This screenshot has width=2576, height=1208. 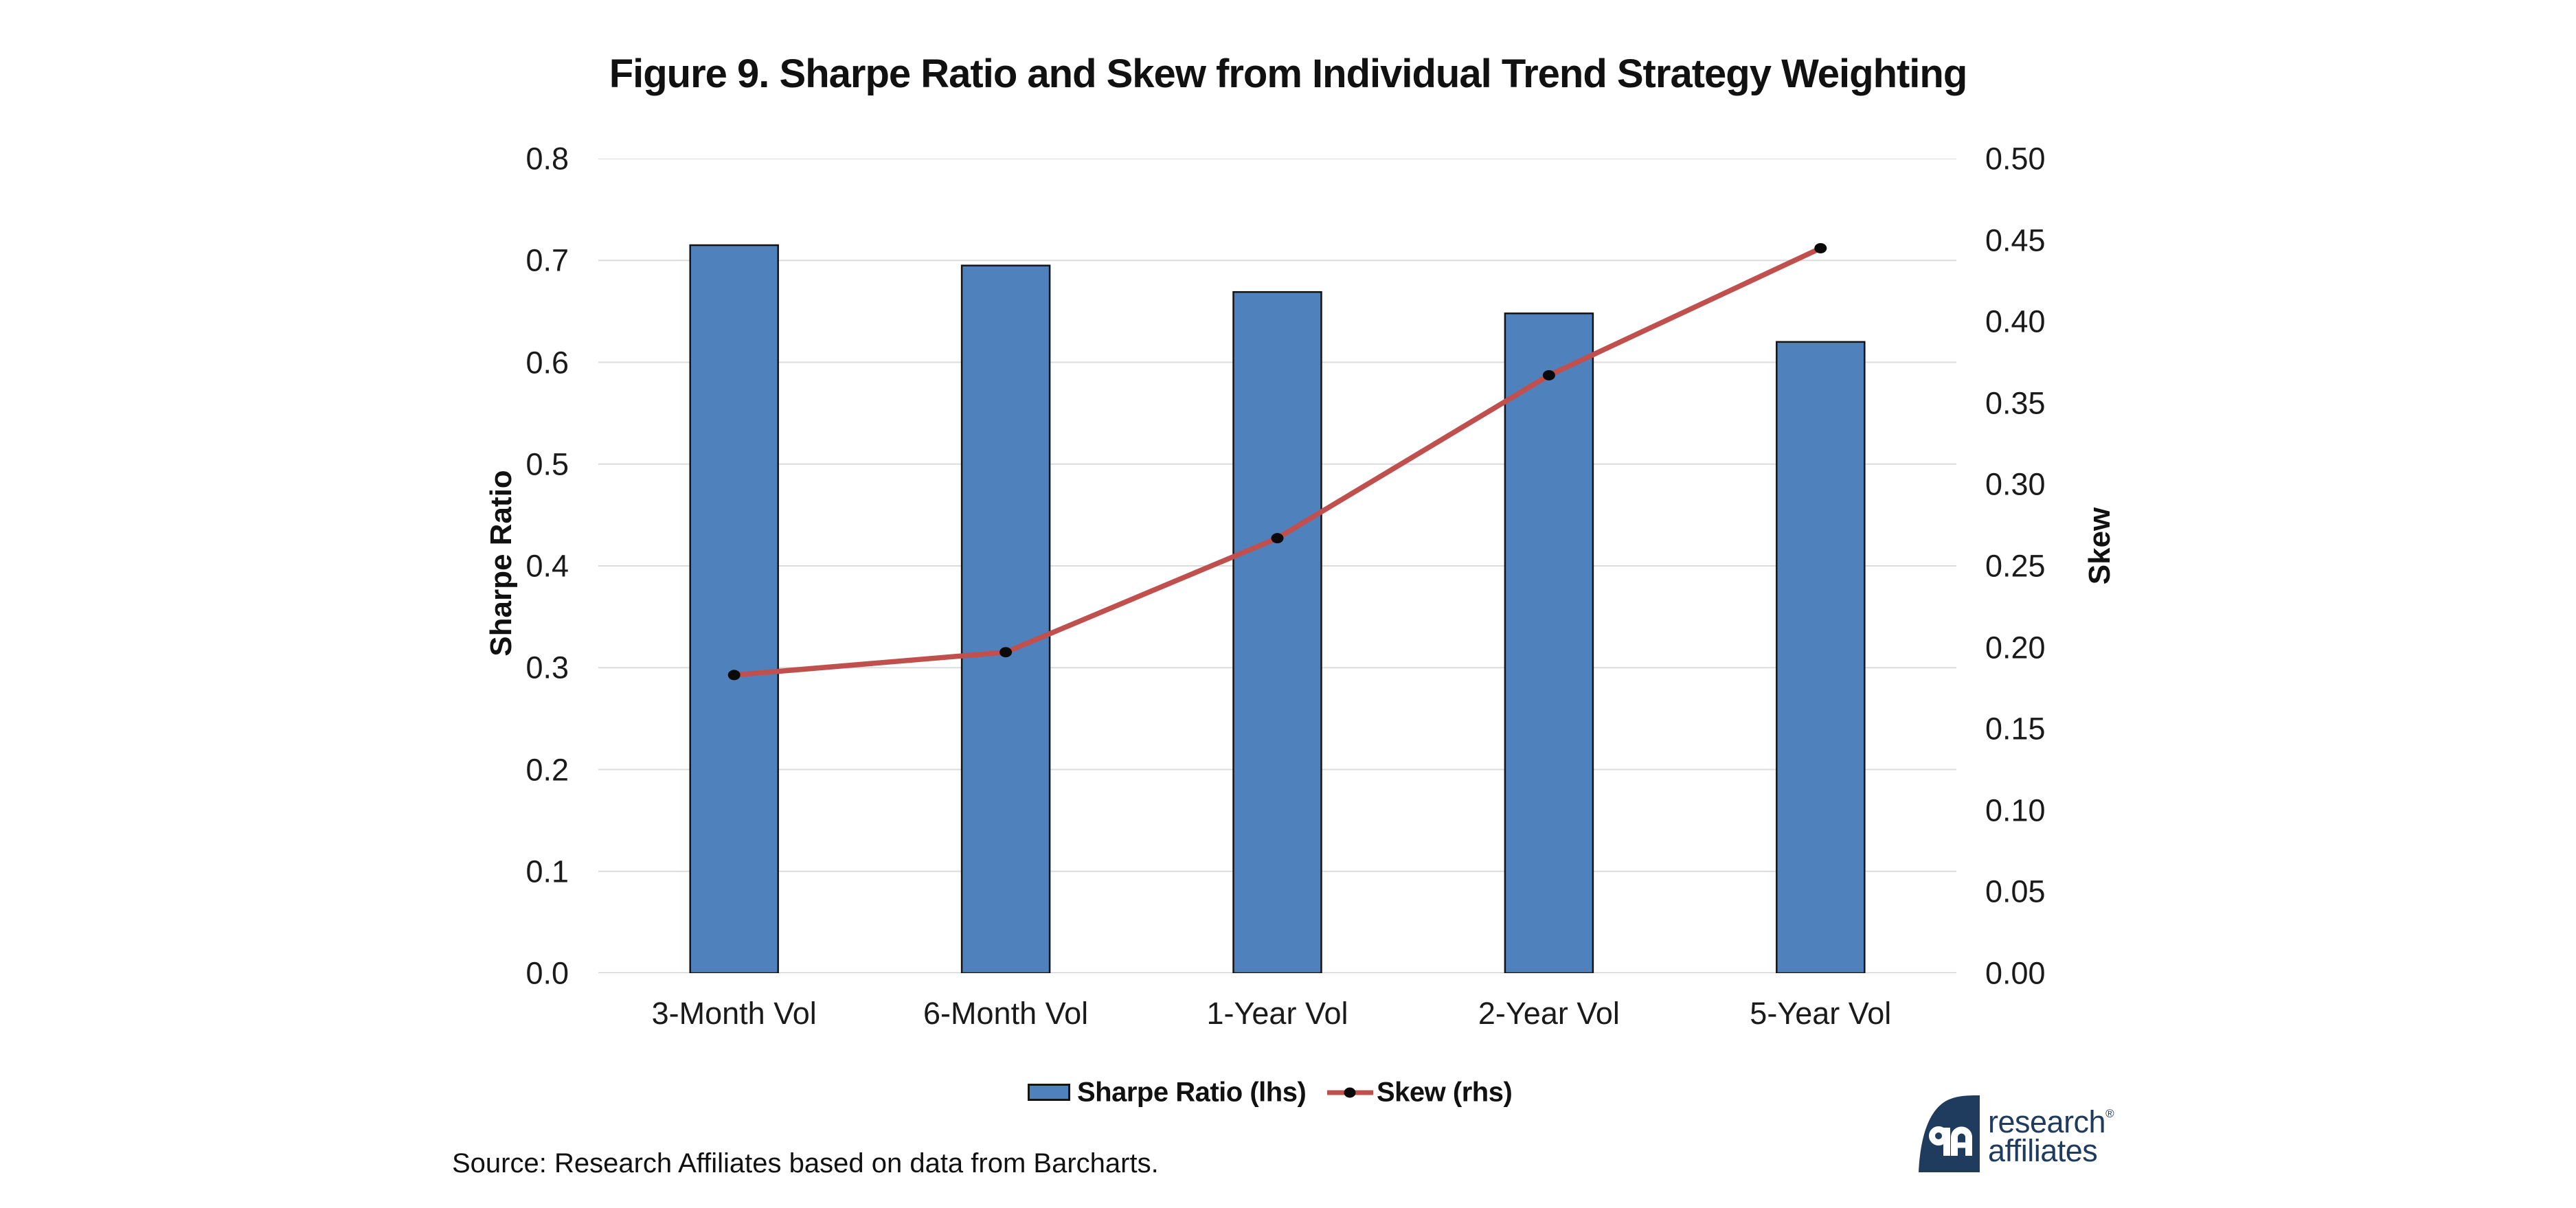 What do you see at coordinates (1548, 374) in the screenshot?
I see `skew-marker-2-year-vol` at bounding box center [1548, 374].